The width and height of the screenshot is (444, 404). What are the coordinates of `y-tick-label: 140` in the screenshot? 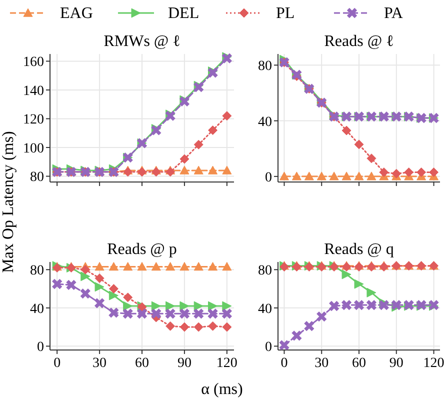 It's located at (33, 91).